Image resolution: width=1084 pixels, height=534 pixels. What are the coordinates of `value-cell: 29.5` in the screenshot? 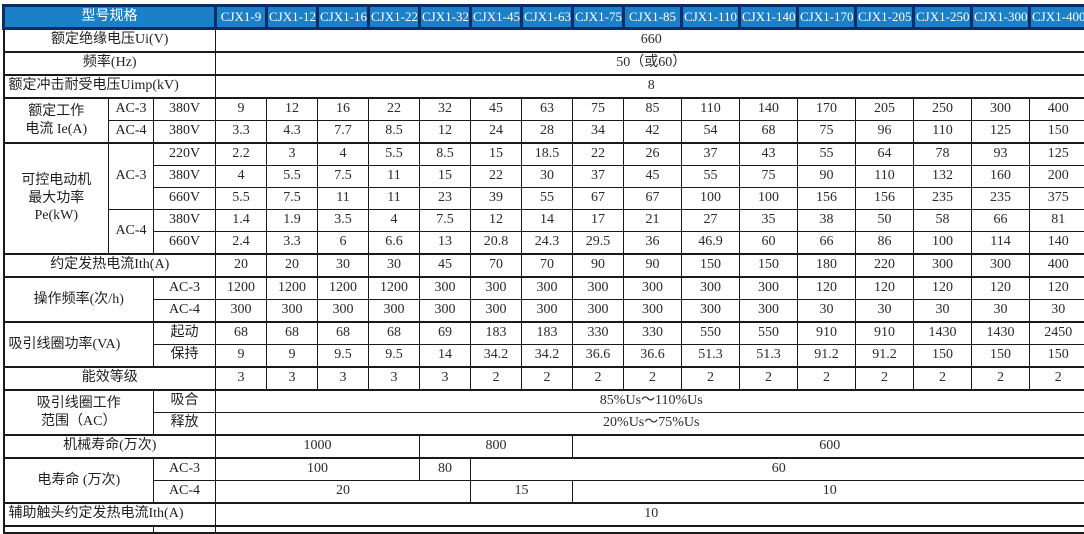 It's located at (598, 243).